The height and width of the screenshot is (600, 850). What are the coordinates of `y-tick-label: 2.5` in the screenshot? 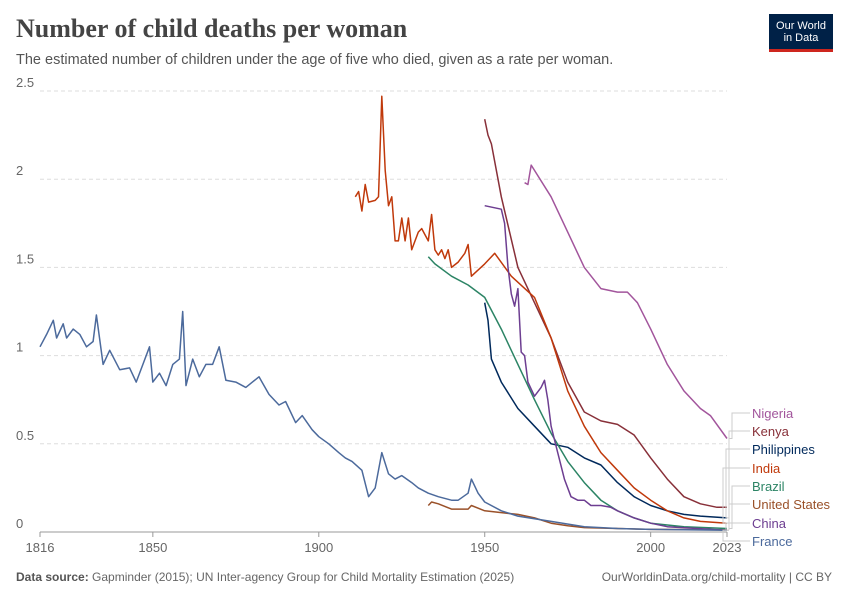 It's located at (25, 82).